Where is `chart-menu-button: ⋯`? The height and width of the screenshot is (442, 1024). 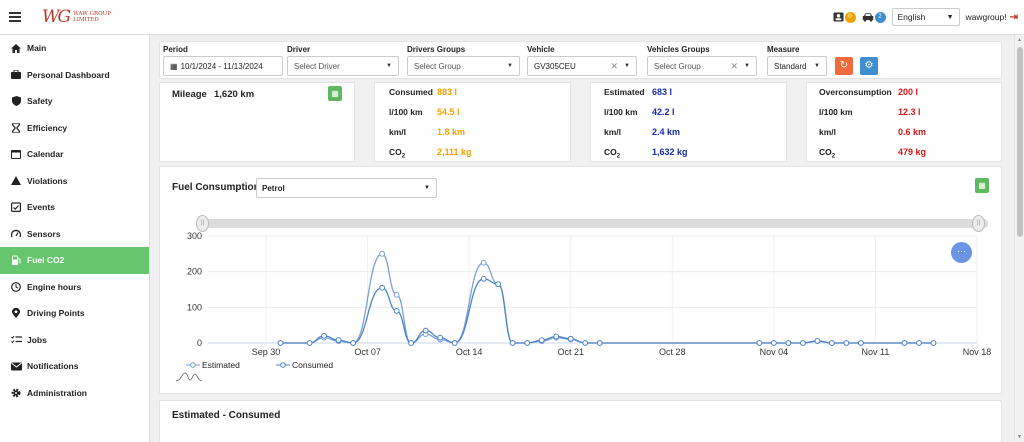
chart-menu-button: ⋯ is located at coordinates (961, 252).